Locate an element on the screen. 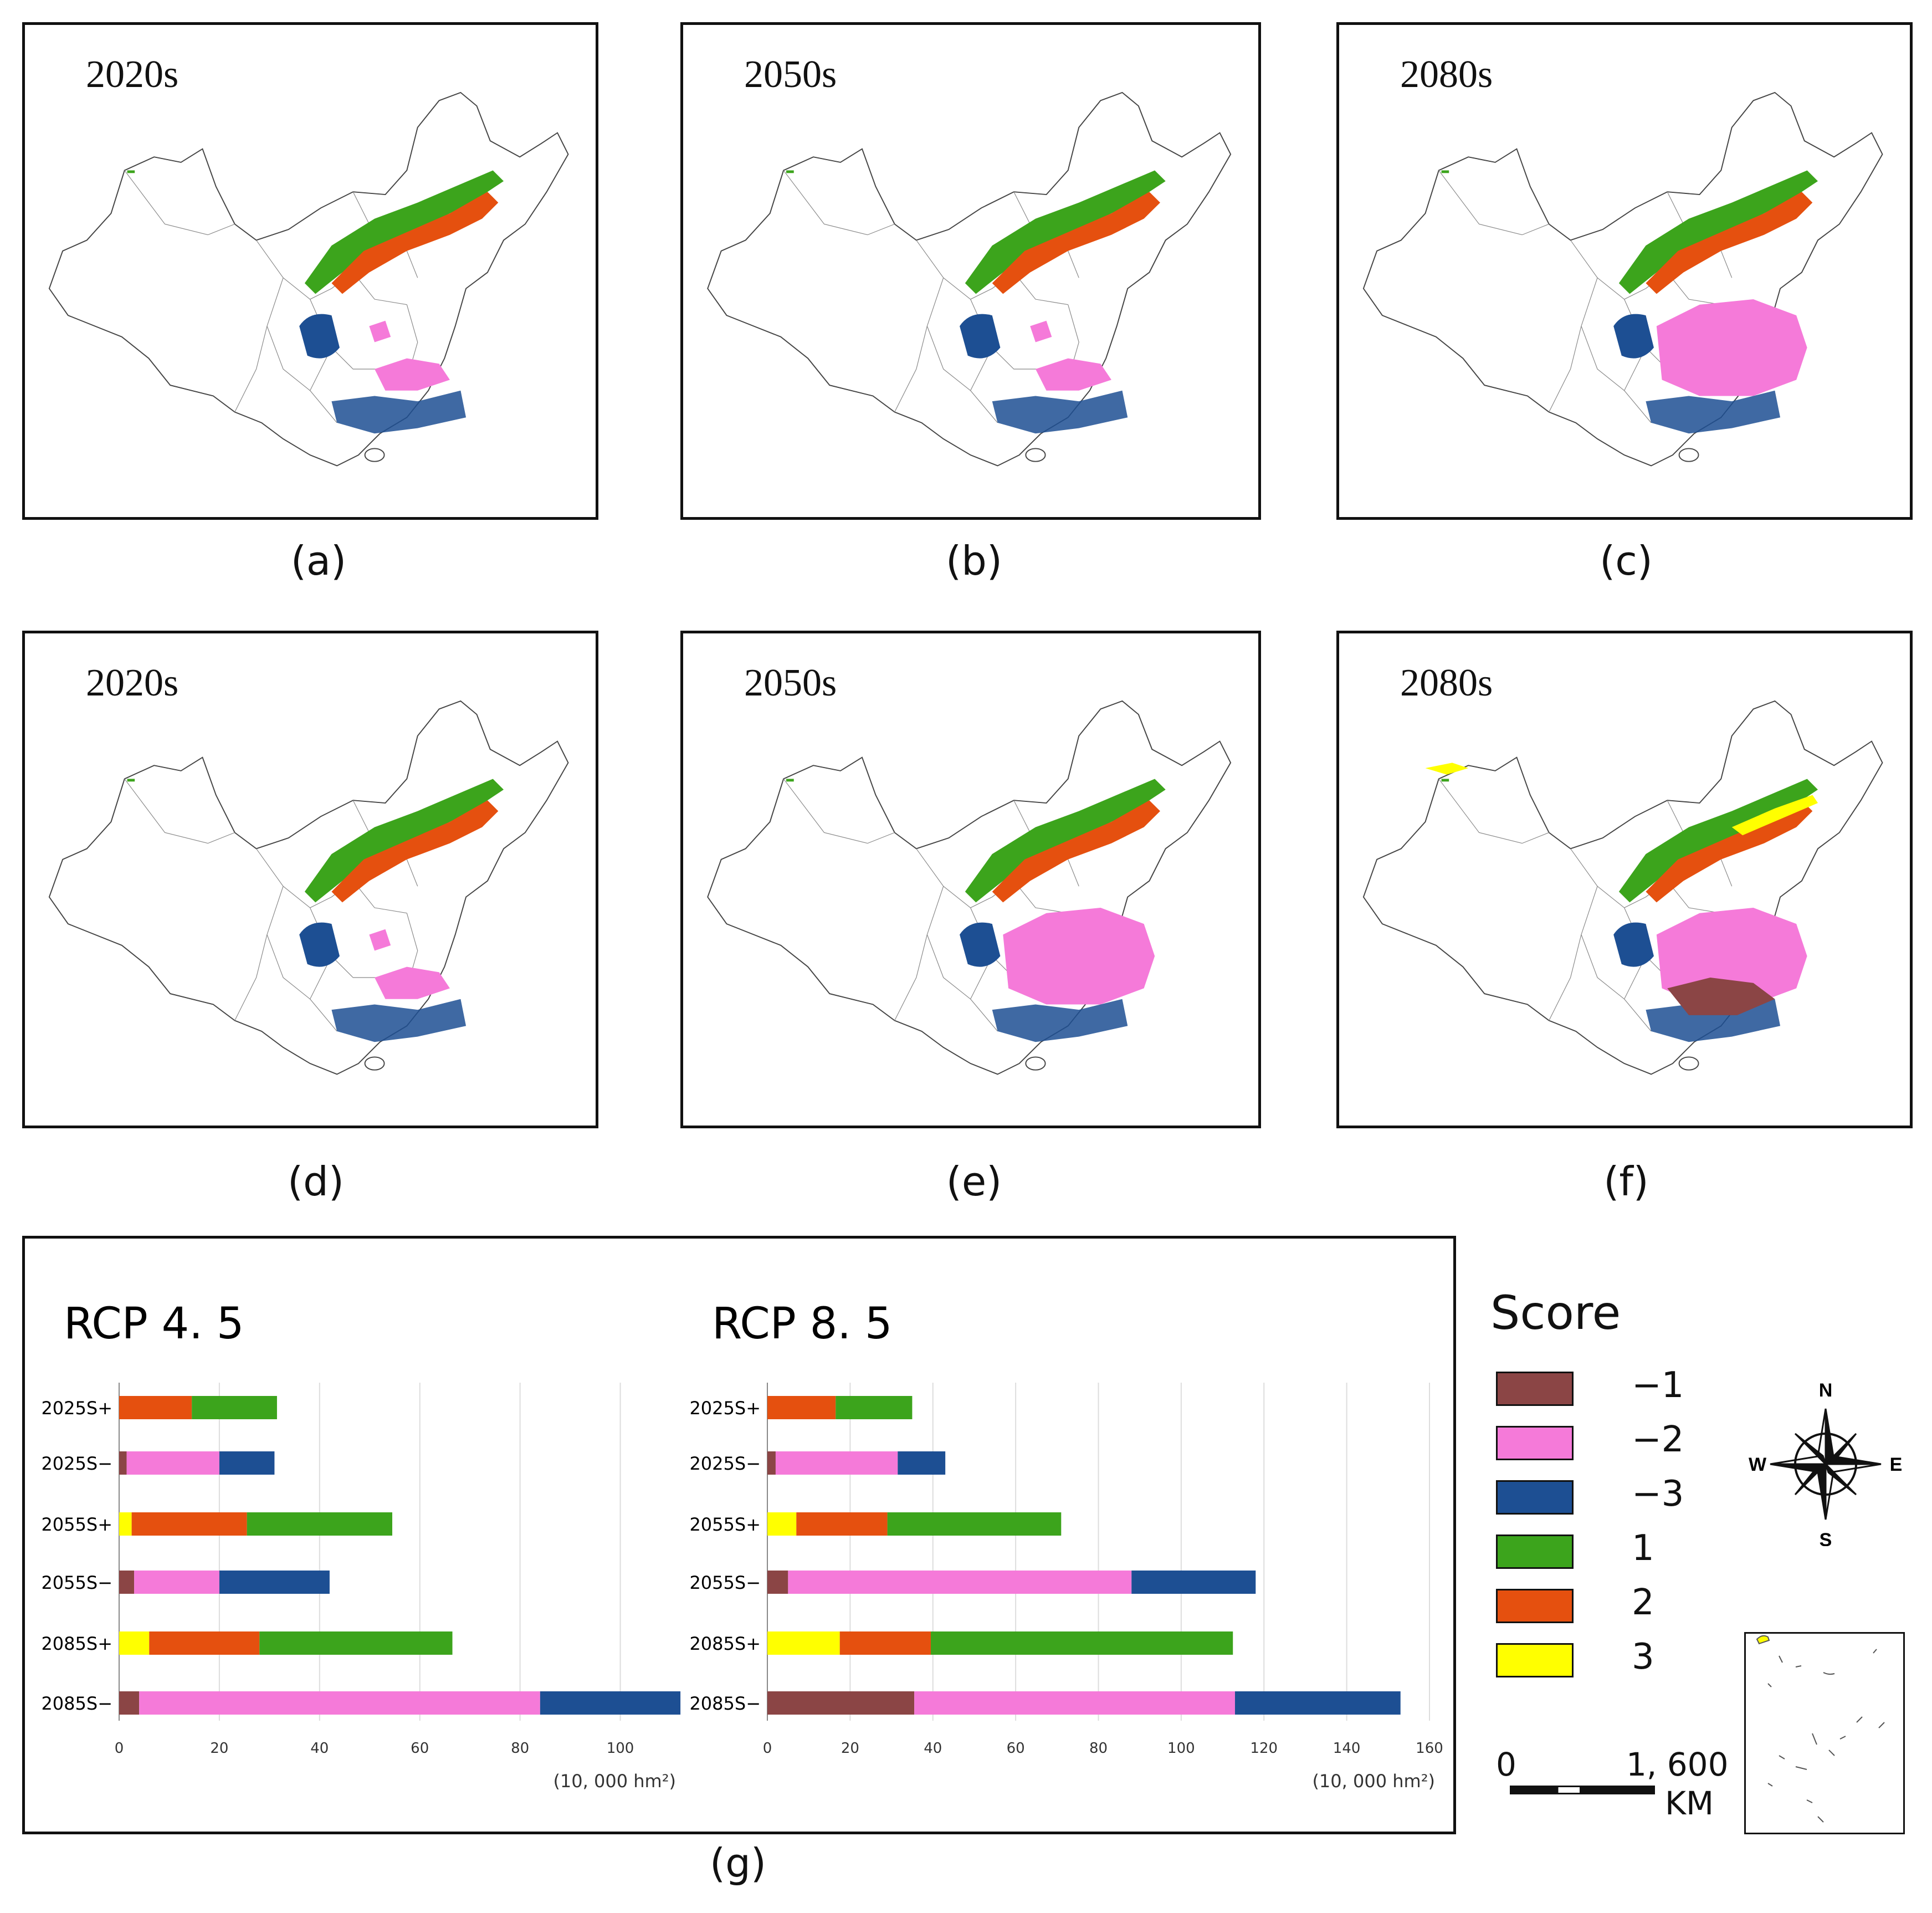 The image size is (1932, 1913). map-panel-f: 2080s is located at coordinates (1624, 880).